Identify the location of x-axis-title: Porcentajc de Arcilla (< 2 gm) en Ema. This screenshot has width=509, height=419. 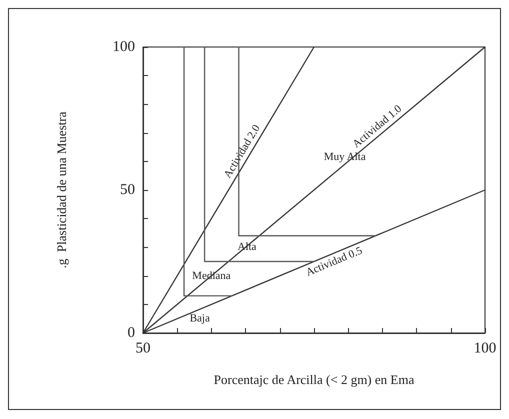
(314, 379).